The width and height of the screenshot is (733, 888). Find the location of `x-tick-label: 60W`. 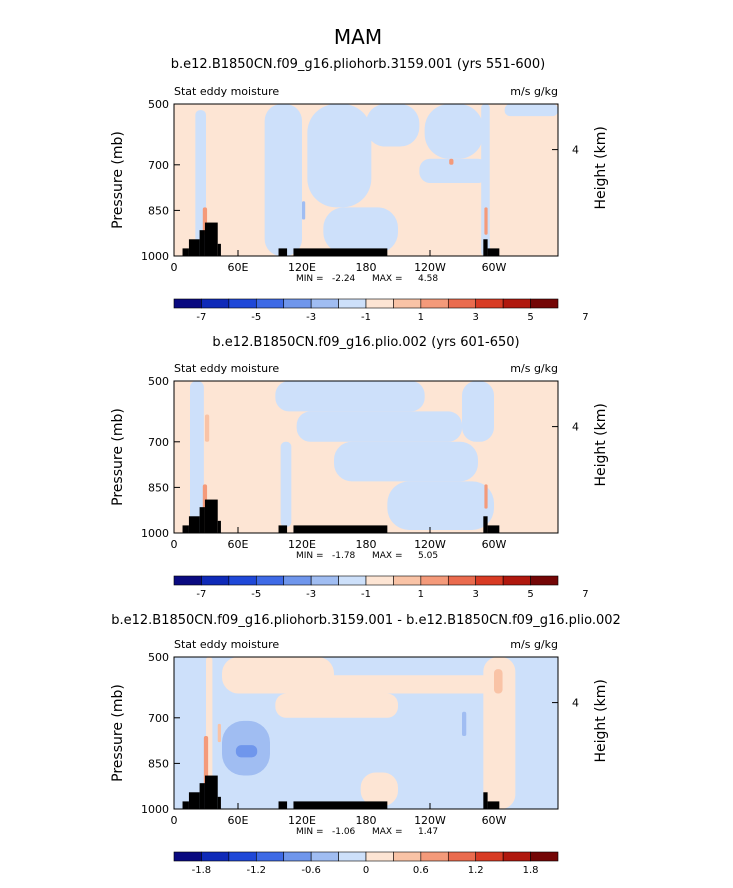

x-tick-label: 60W is located at coordinates (494, 544).